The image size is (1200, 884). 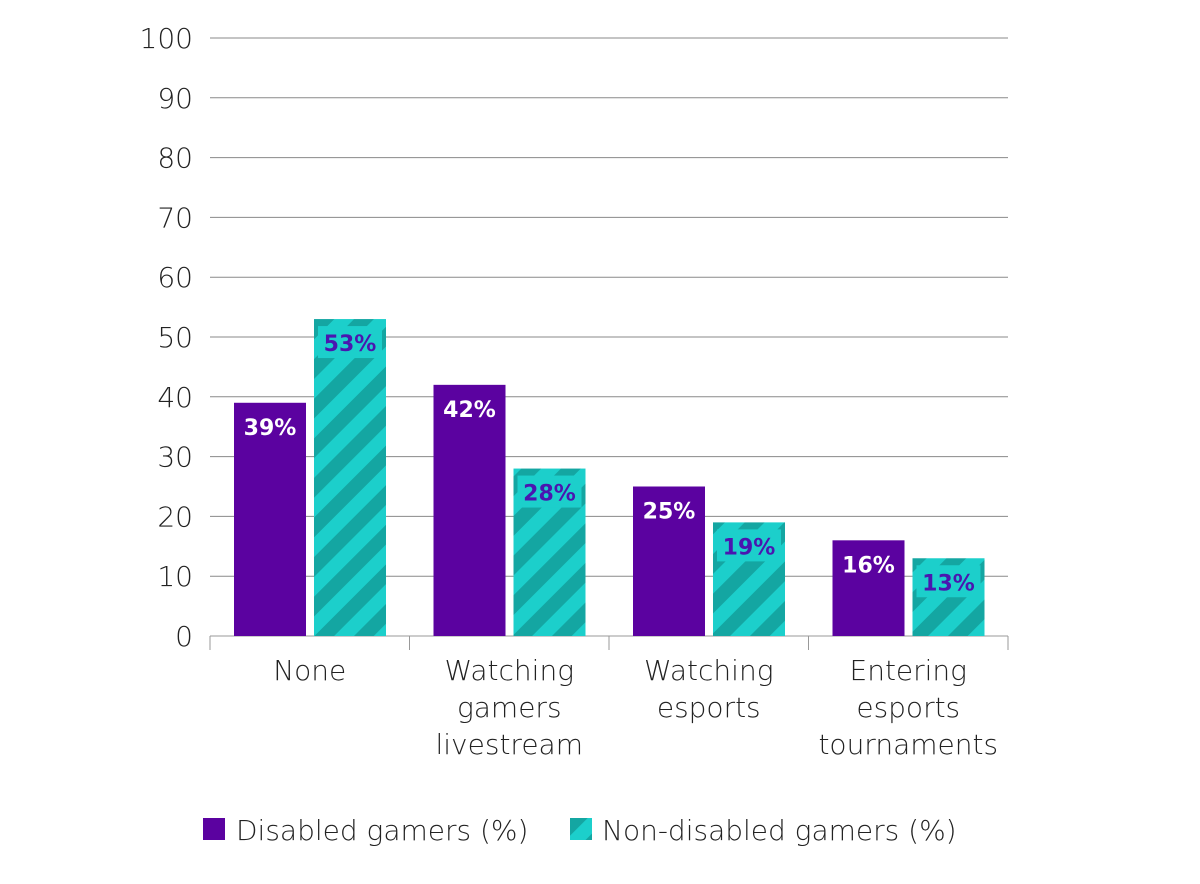 I want to click on y-tick-label: 10, so click(x=175, y=576).